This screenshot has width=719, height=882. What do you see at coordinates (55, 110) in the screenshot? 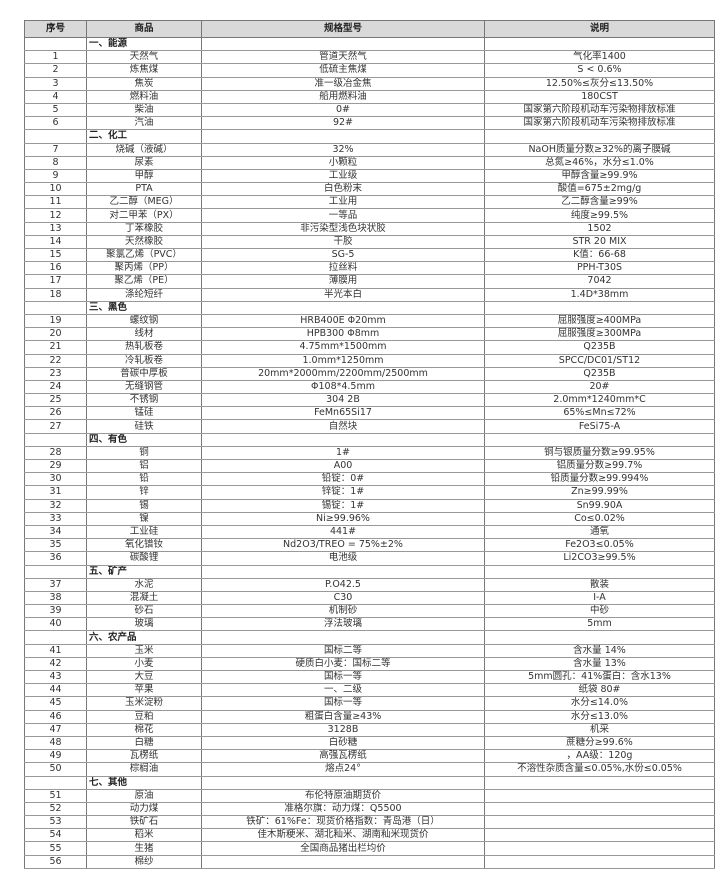
I see `cell-index: 5` at bounding box center [55, 110].